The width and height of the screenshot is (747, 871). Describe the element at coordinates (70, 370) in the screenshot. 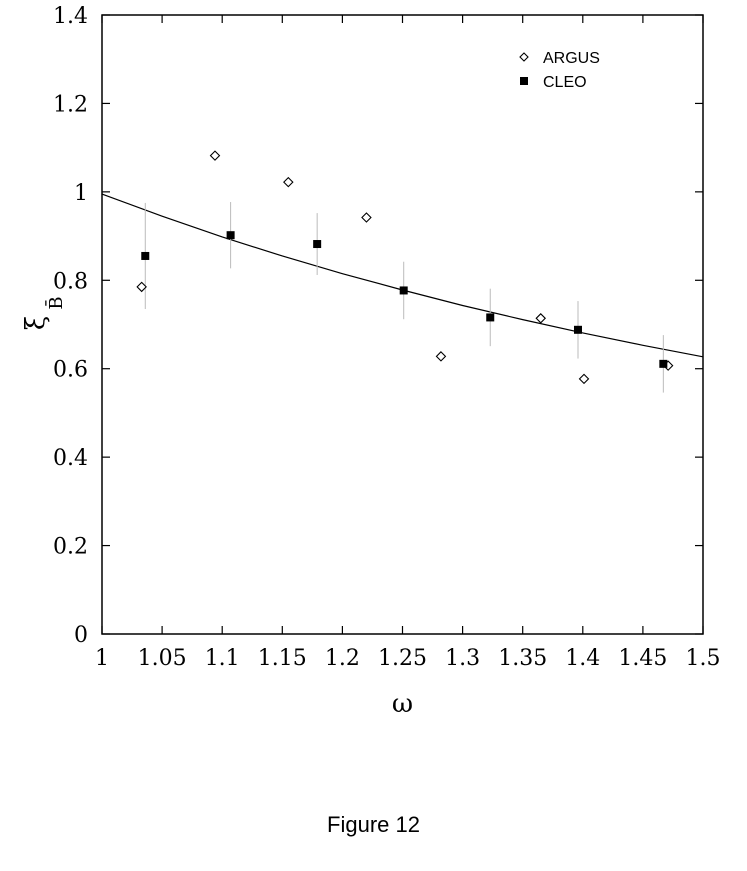

I see `y-tick-label: 0.6` at that location.